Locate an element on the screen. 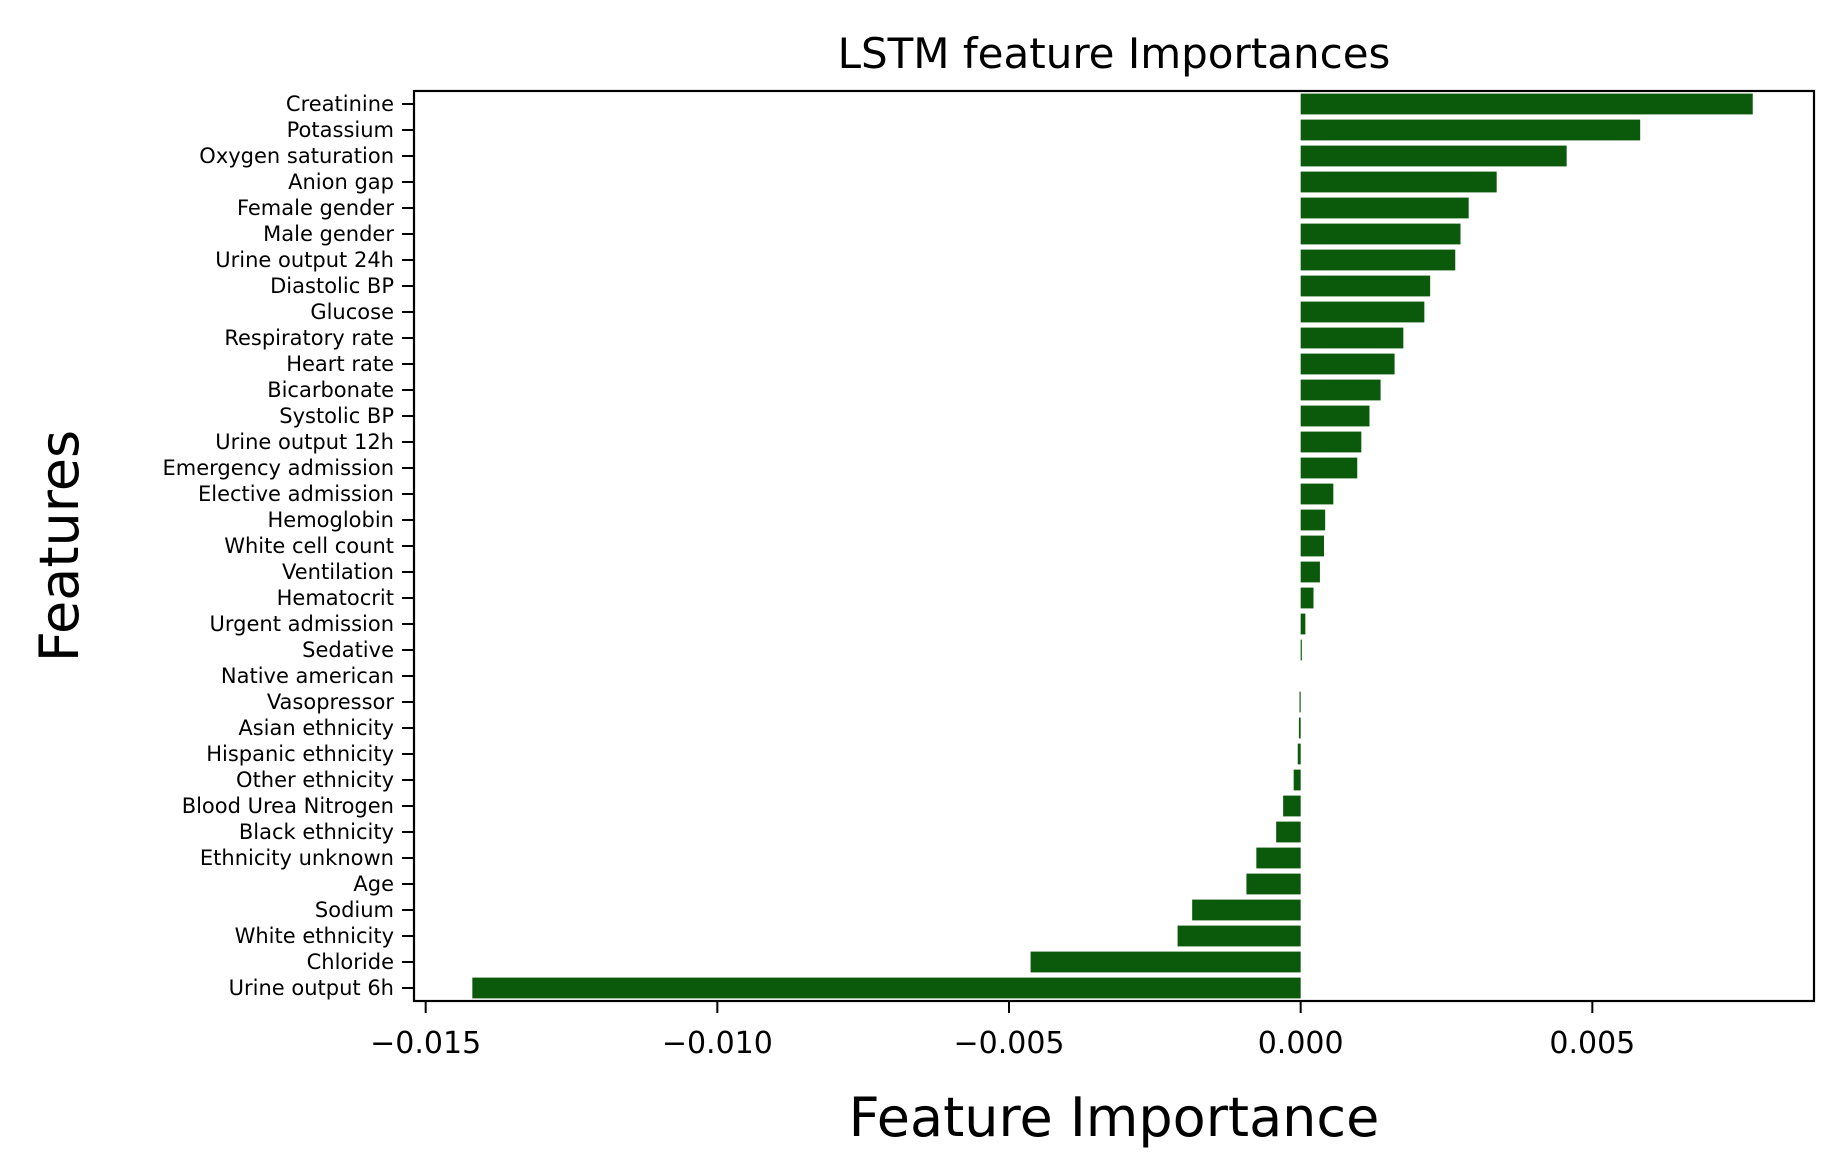 This screenshot has width=1837, height=1174. bar-ethnicity-unknown is located at coordinates (1278, 858).